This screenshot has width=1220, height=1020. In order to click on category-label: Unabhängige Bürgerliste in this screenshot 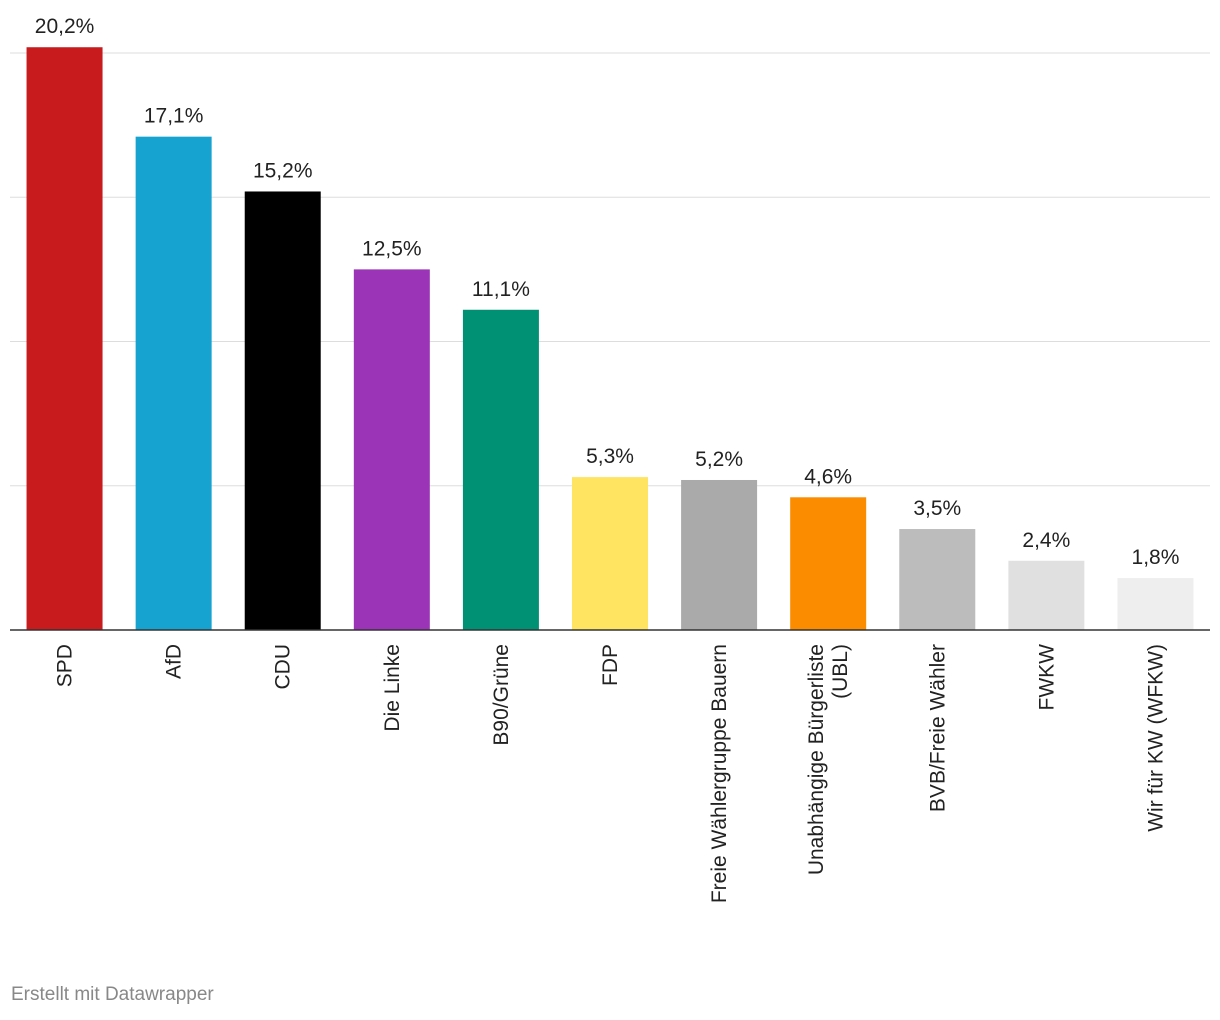, I will do `click(816, 759)`.